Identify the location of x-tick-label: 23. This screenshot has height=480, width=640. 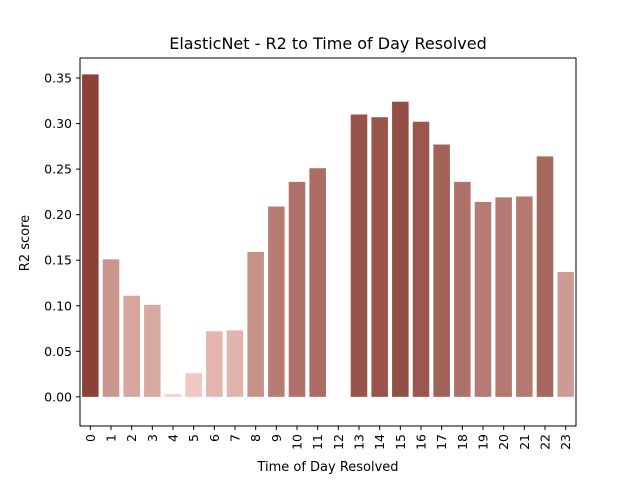
(565, 442).